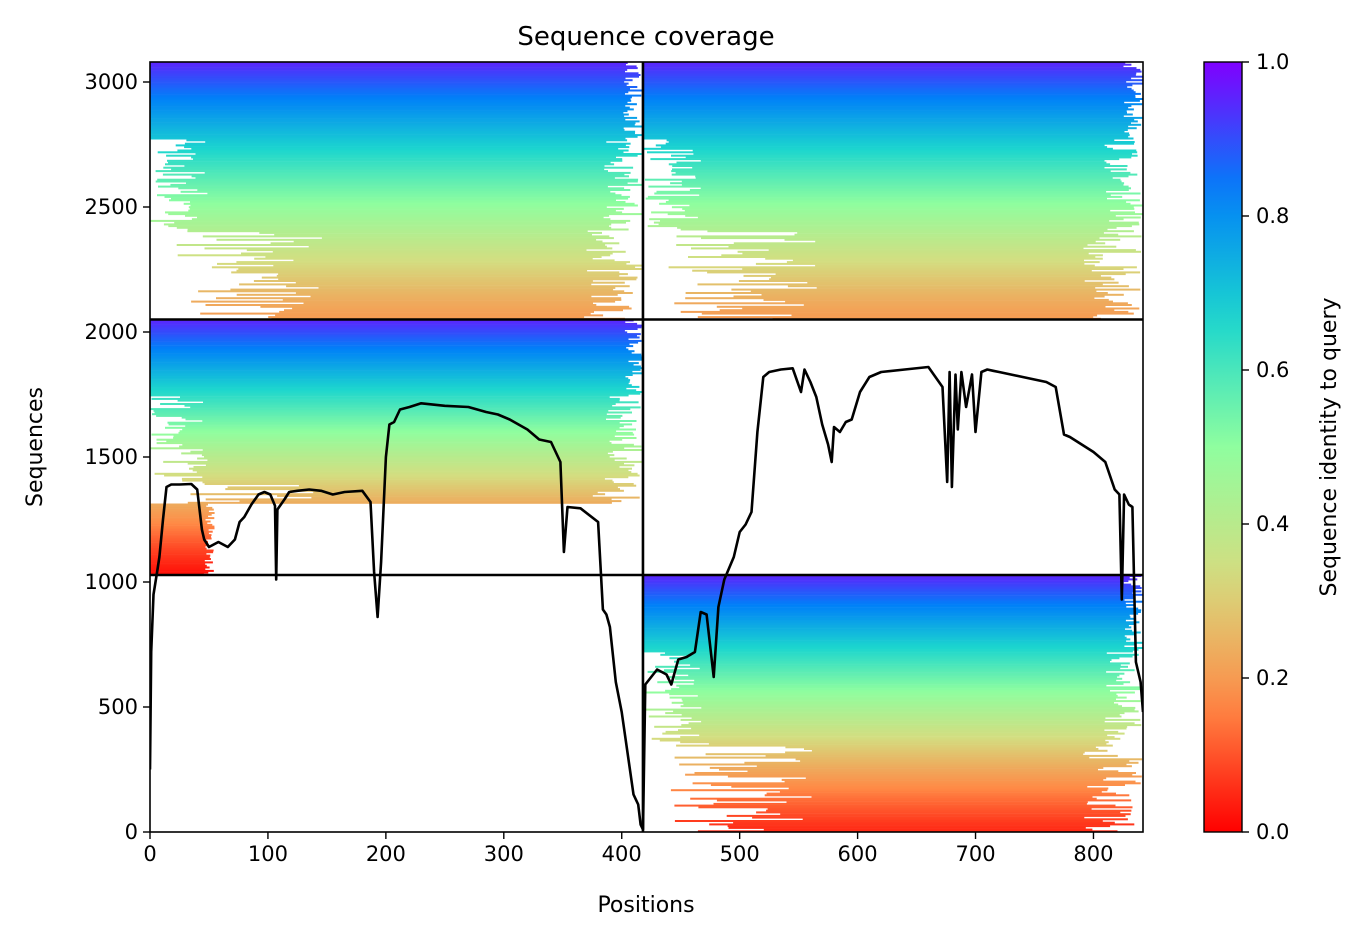 This screenshot has width=1364, height=939. What do you see at coordinates (975, 854) in the screenshot?
I see `x-tick-label: 700` at bounding box center [975, 854].